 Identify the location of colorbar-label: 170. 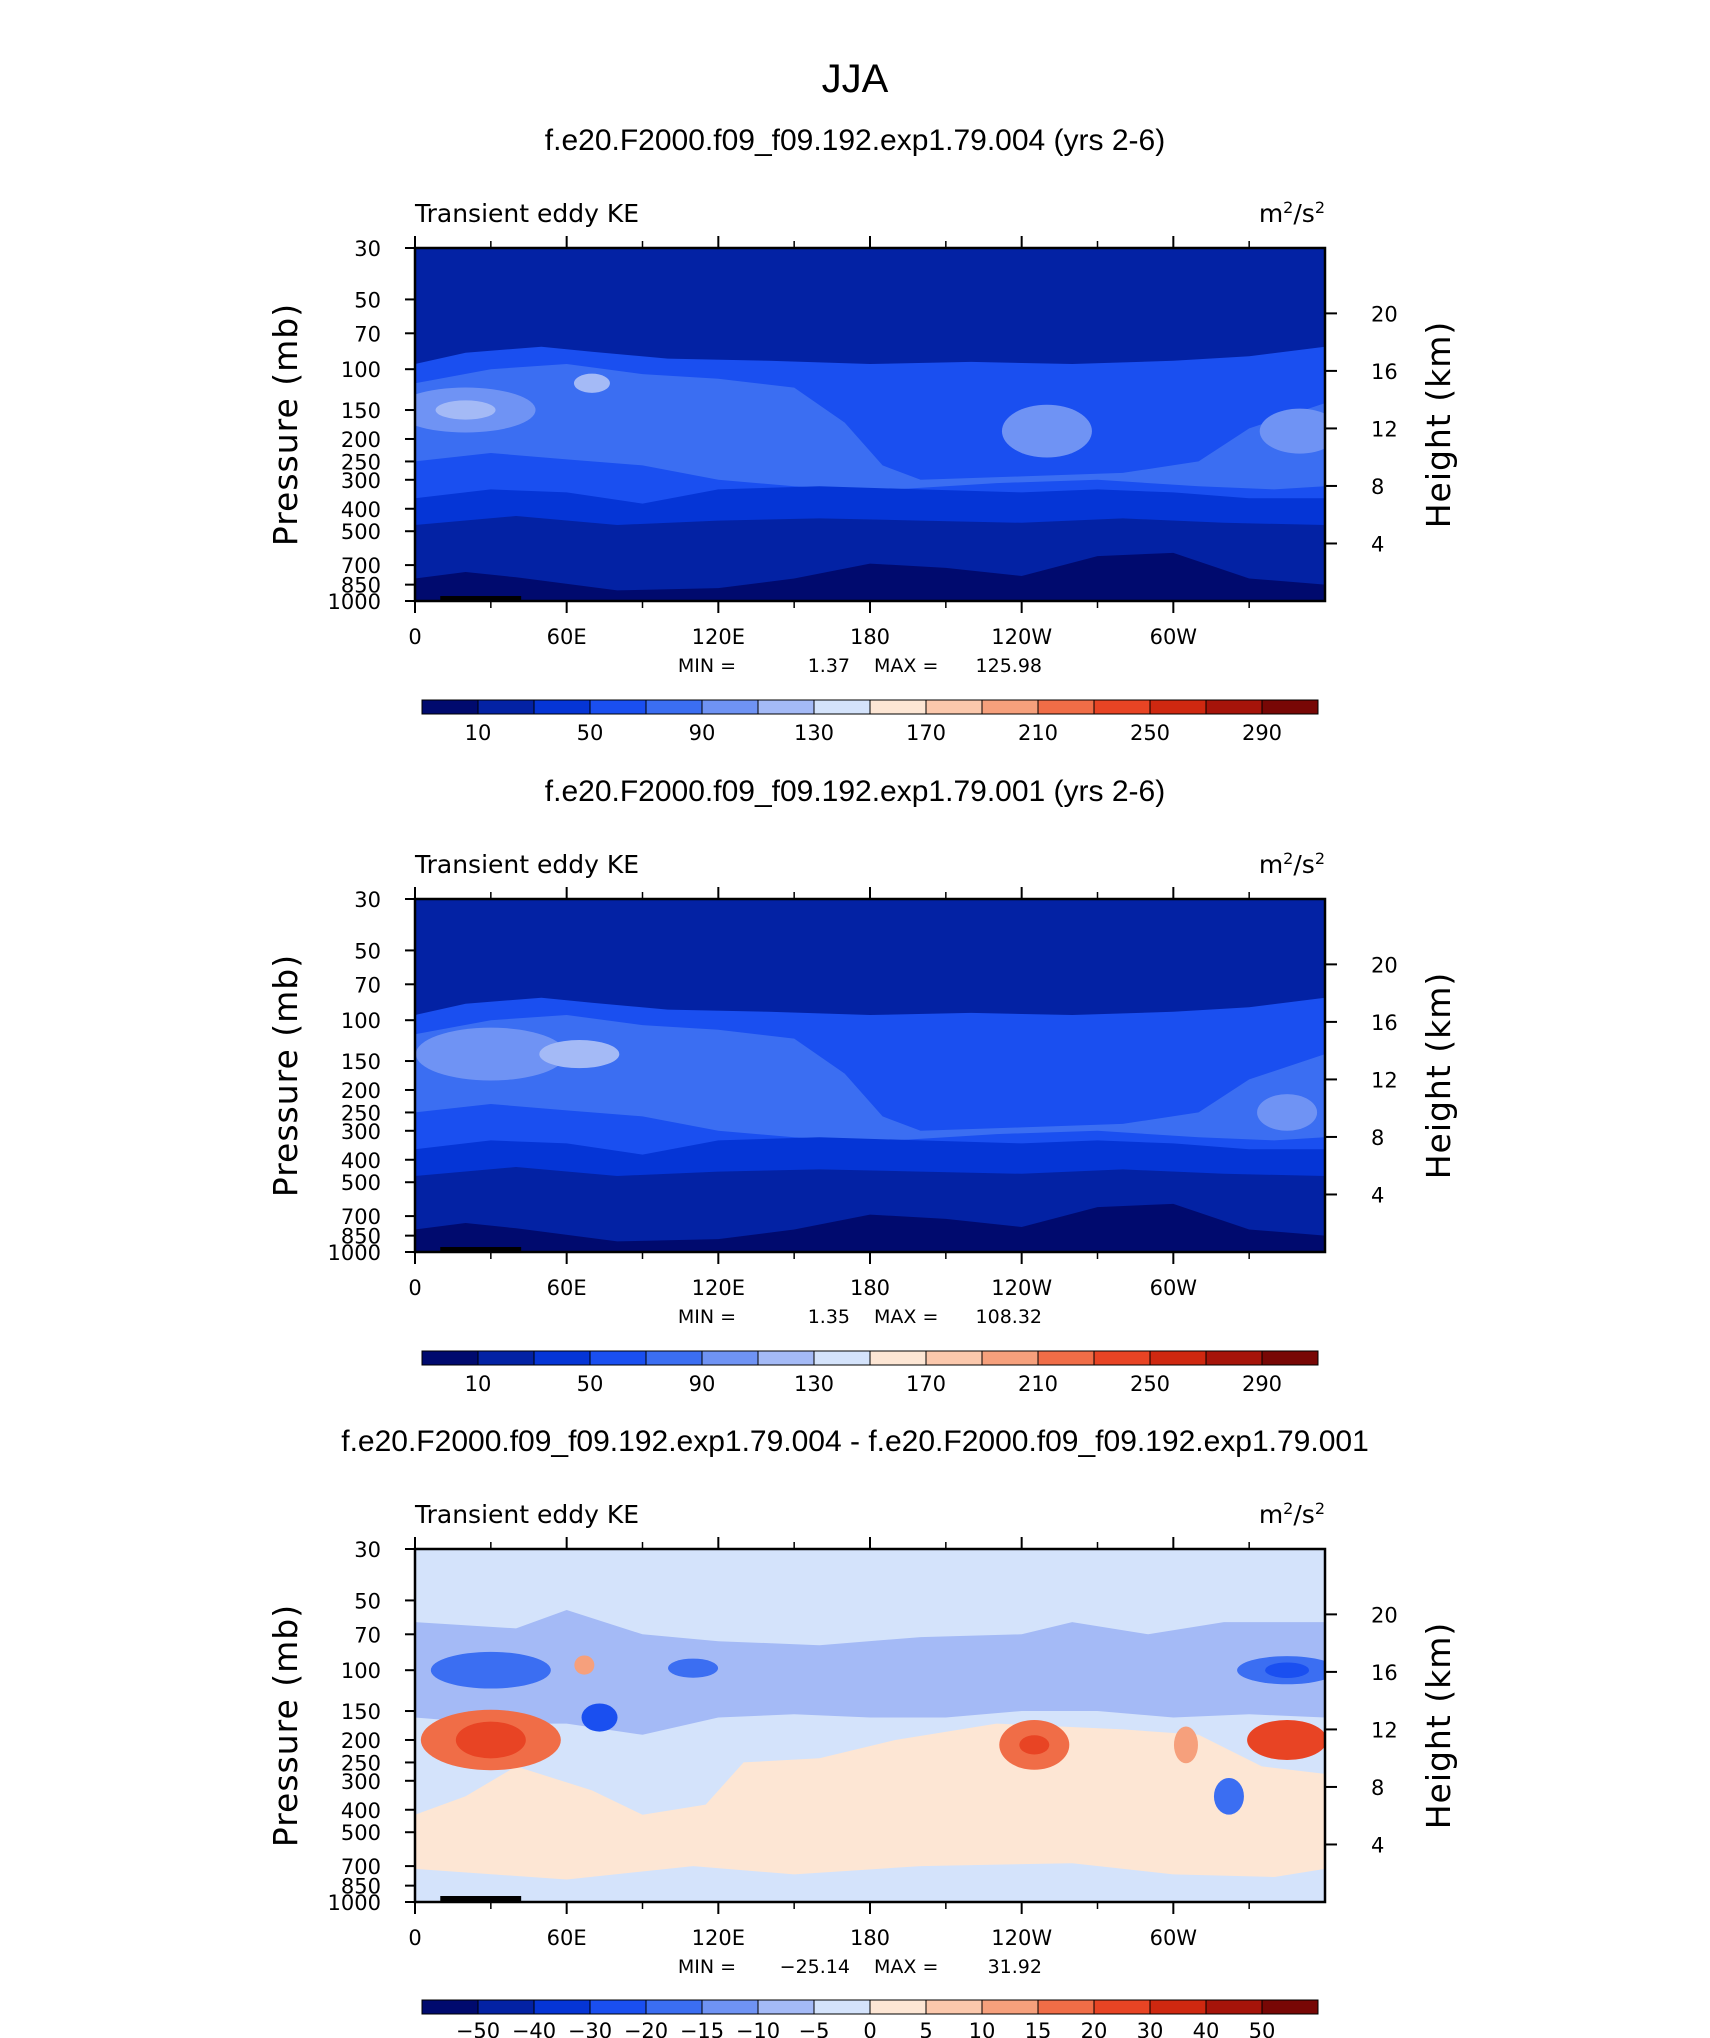
(926, 733).